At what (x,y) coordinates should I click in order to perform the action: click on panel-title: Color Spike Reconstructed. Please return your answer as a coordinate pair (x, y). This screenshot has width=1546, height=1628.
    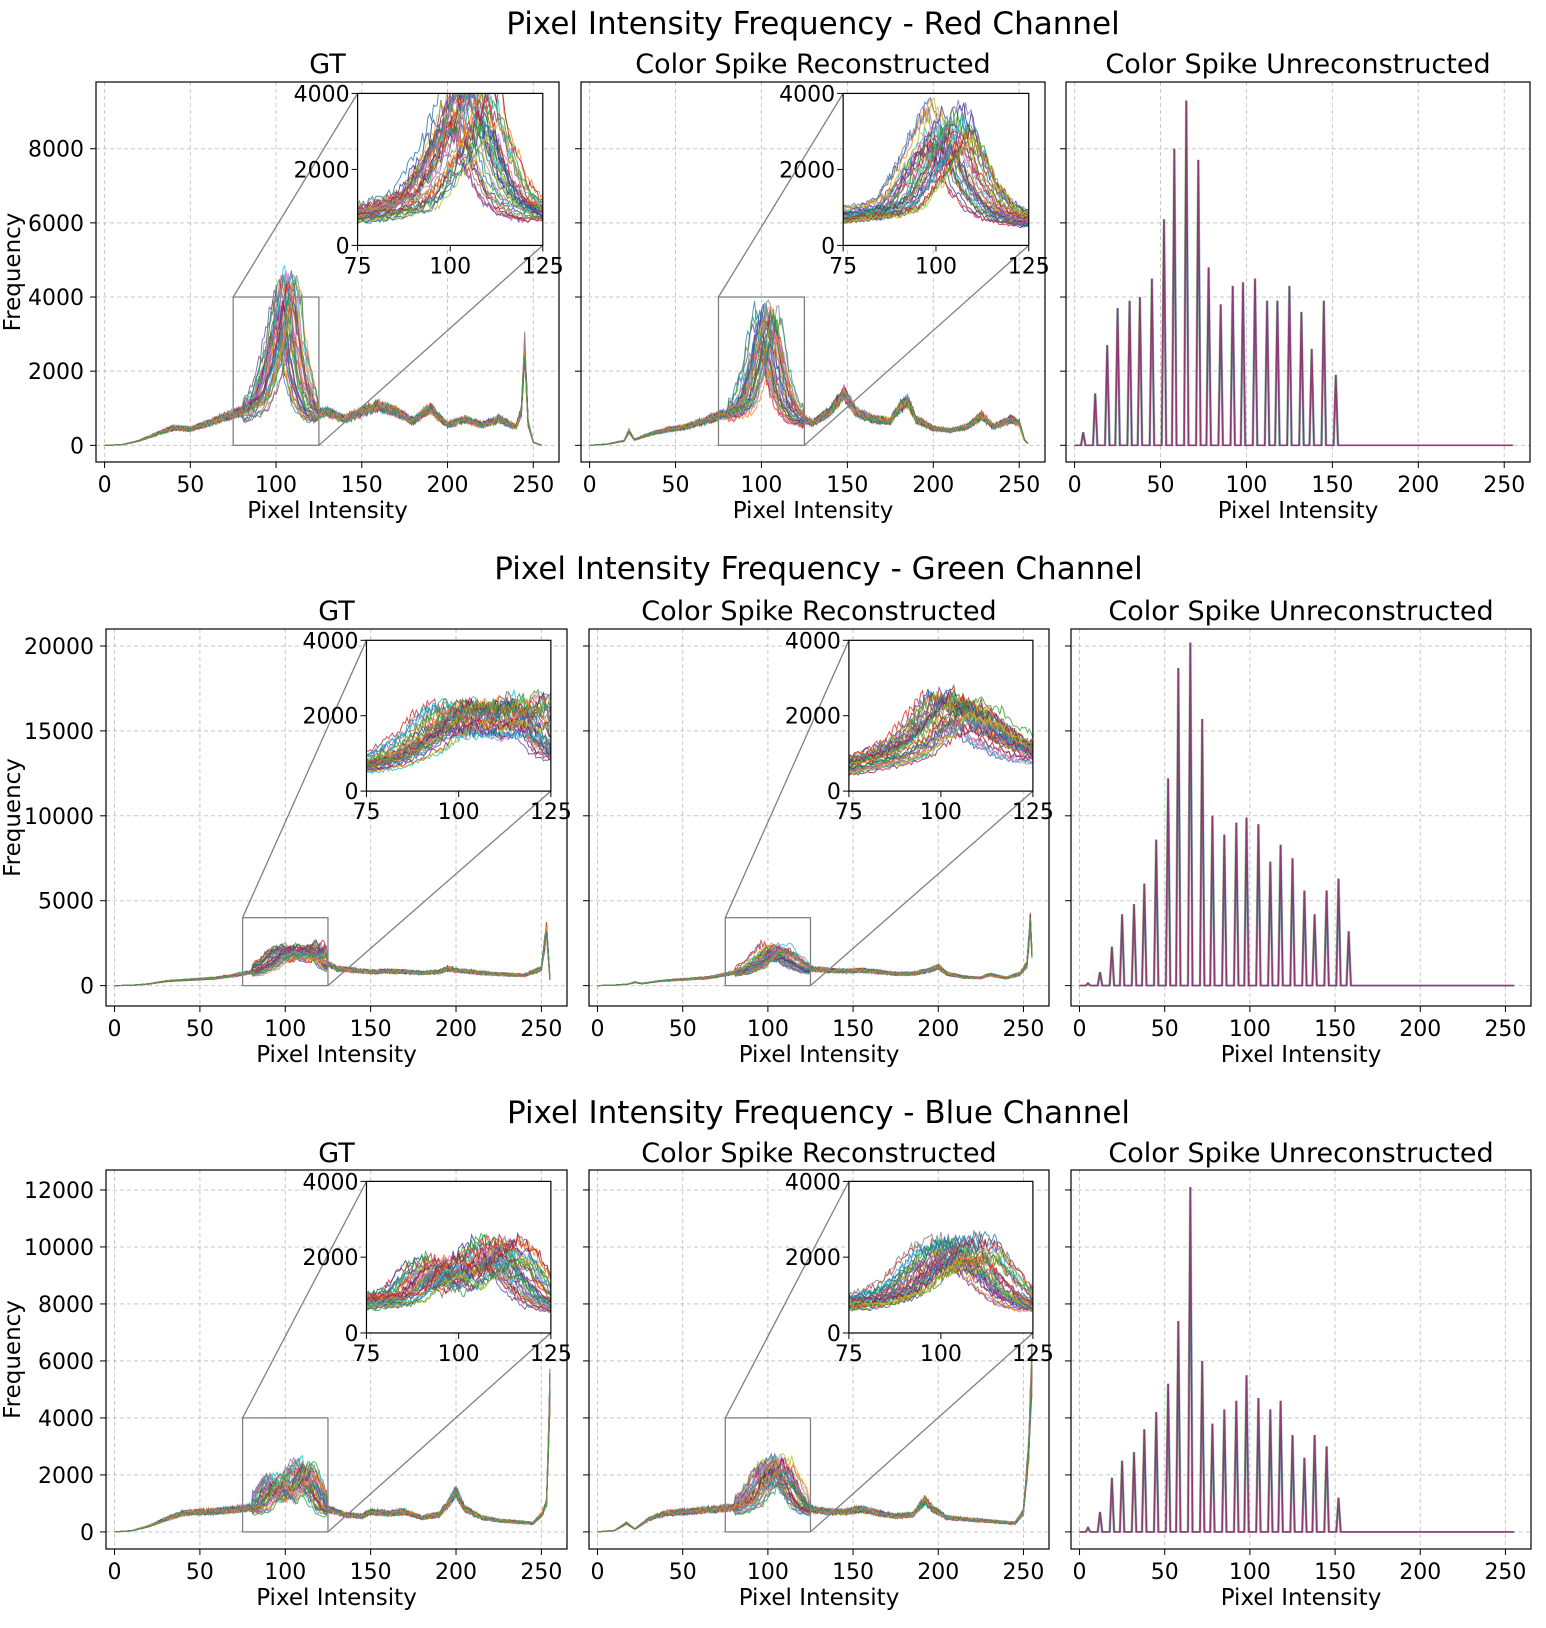
    Looking at the image, I should click on (812, 64).